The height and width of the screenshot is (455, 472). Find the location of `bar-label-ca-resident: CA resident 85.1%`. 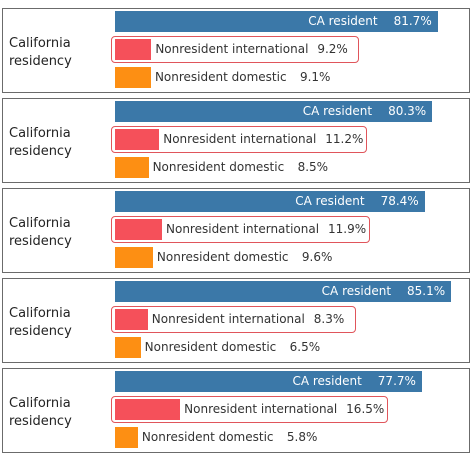

bar-label-ca-resident: CA resident 85.1% is located at coordinates (383, 291).